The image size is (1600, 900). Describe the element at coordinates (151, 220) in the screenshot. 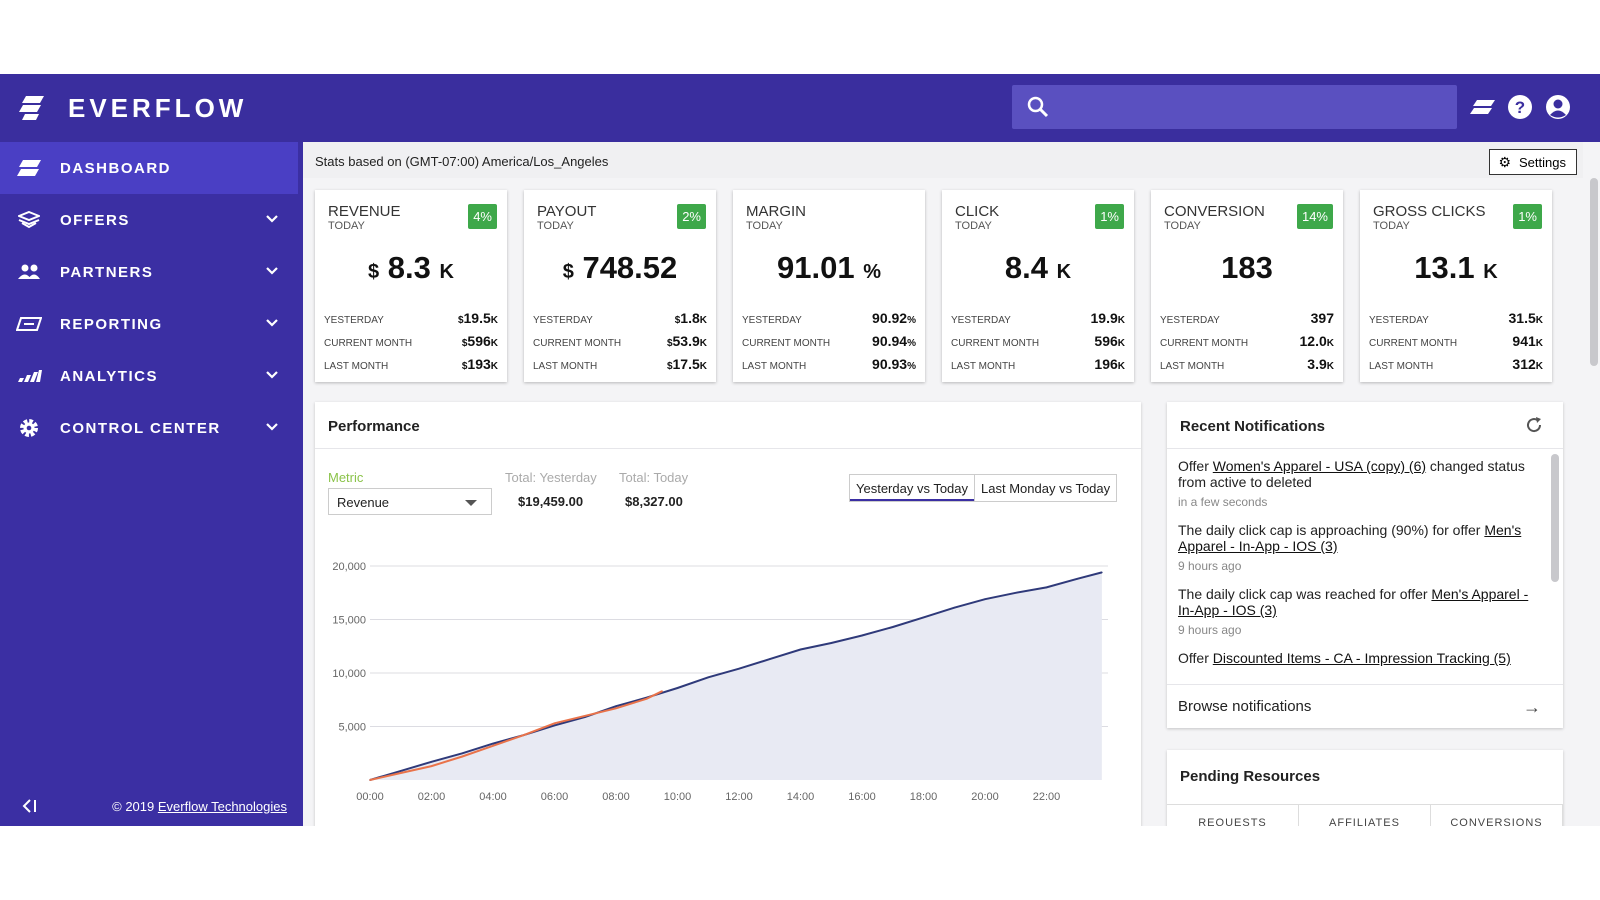

I see `sidebar-item-offers: OFFERS` at that location.